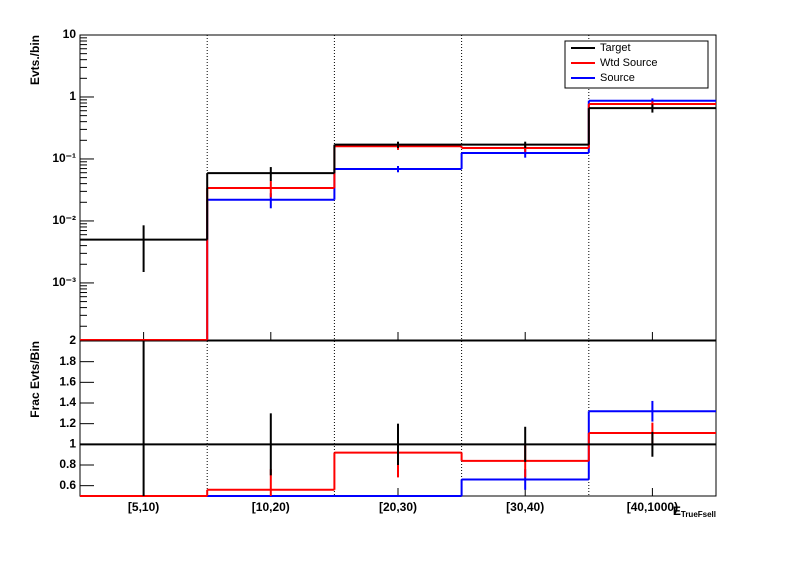 Image resolution: width=796 pixels, height=572 pixels. What do you see at coordinates (677, 511) in the screenshot?
I see `x-axis-label-main: E` at bounding box center [677, 511].